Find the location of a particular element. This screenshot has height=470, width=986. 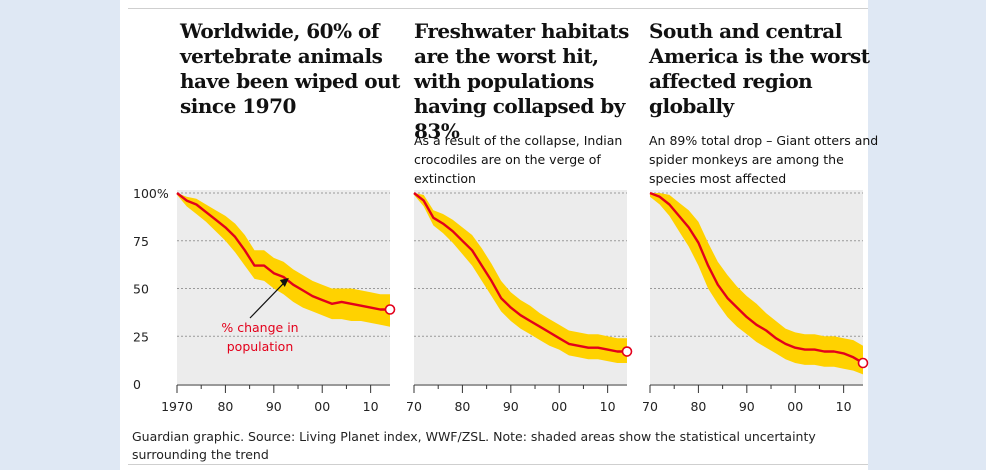

bottom-rule is located at coordinates (498, 464).